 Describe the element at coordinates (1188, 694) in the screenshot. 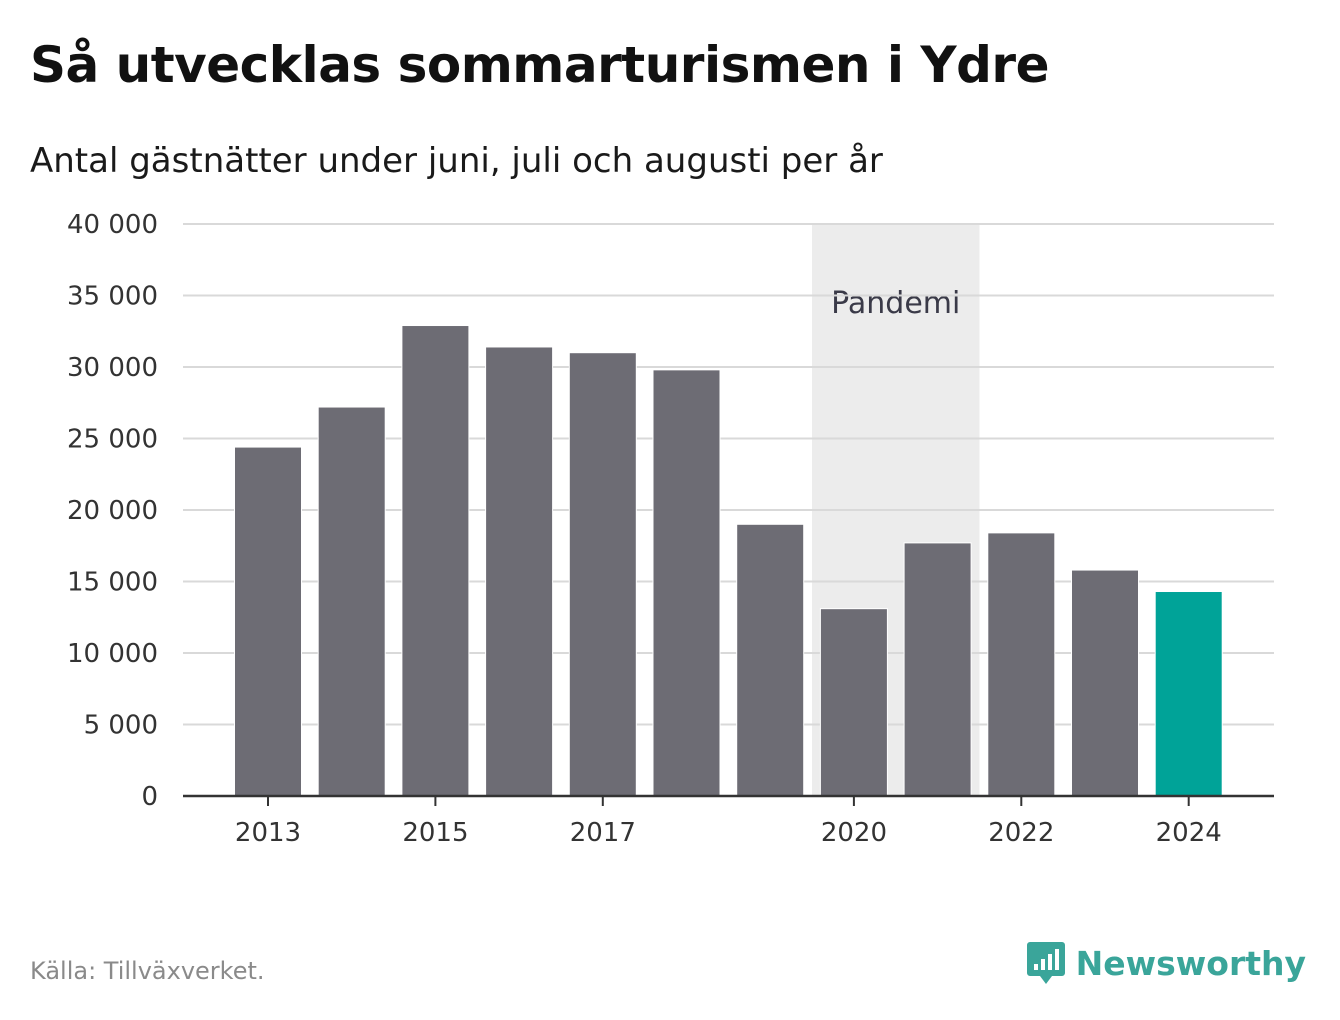

I see `bar-2024` at that location.